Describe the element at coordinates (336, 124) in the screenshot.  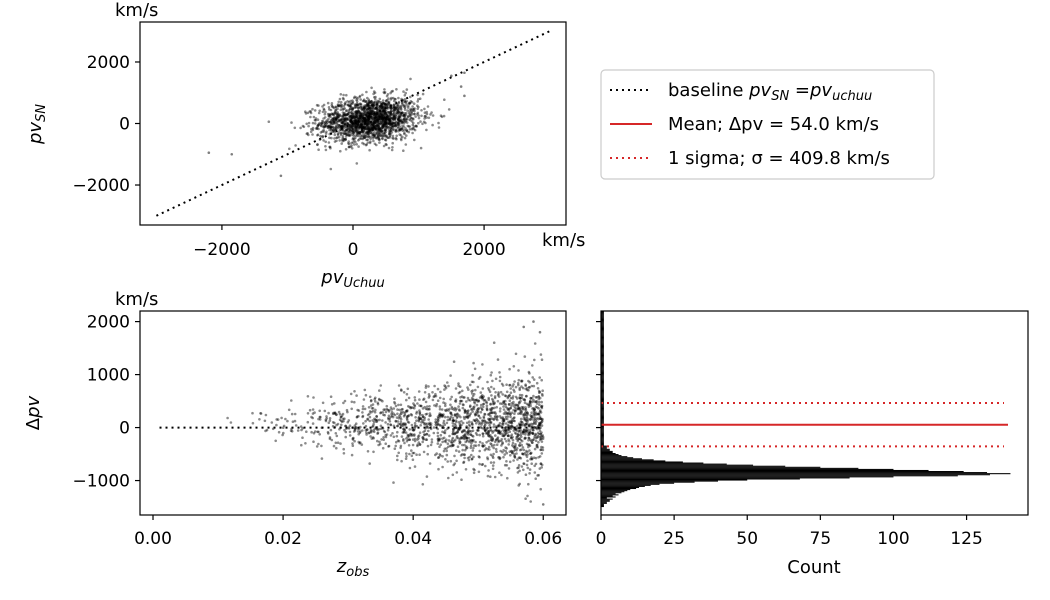
I see `scatter-points` at that location.